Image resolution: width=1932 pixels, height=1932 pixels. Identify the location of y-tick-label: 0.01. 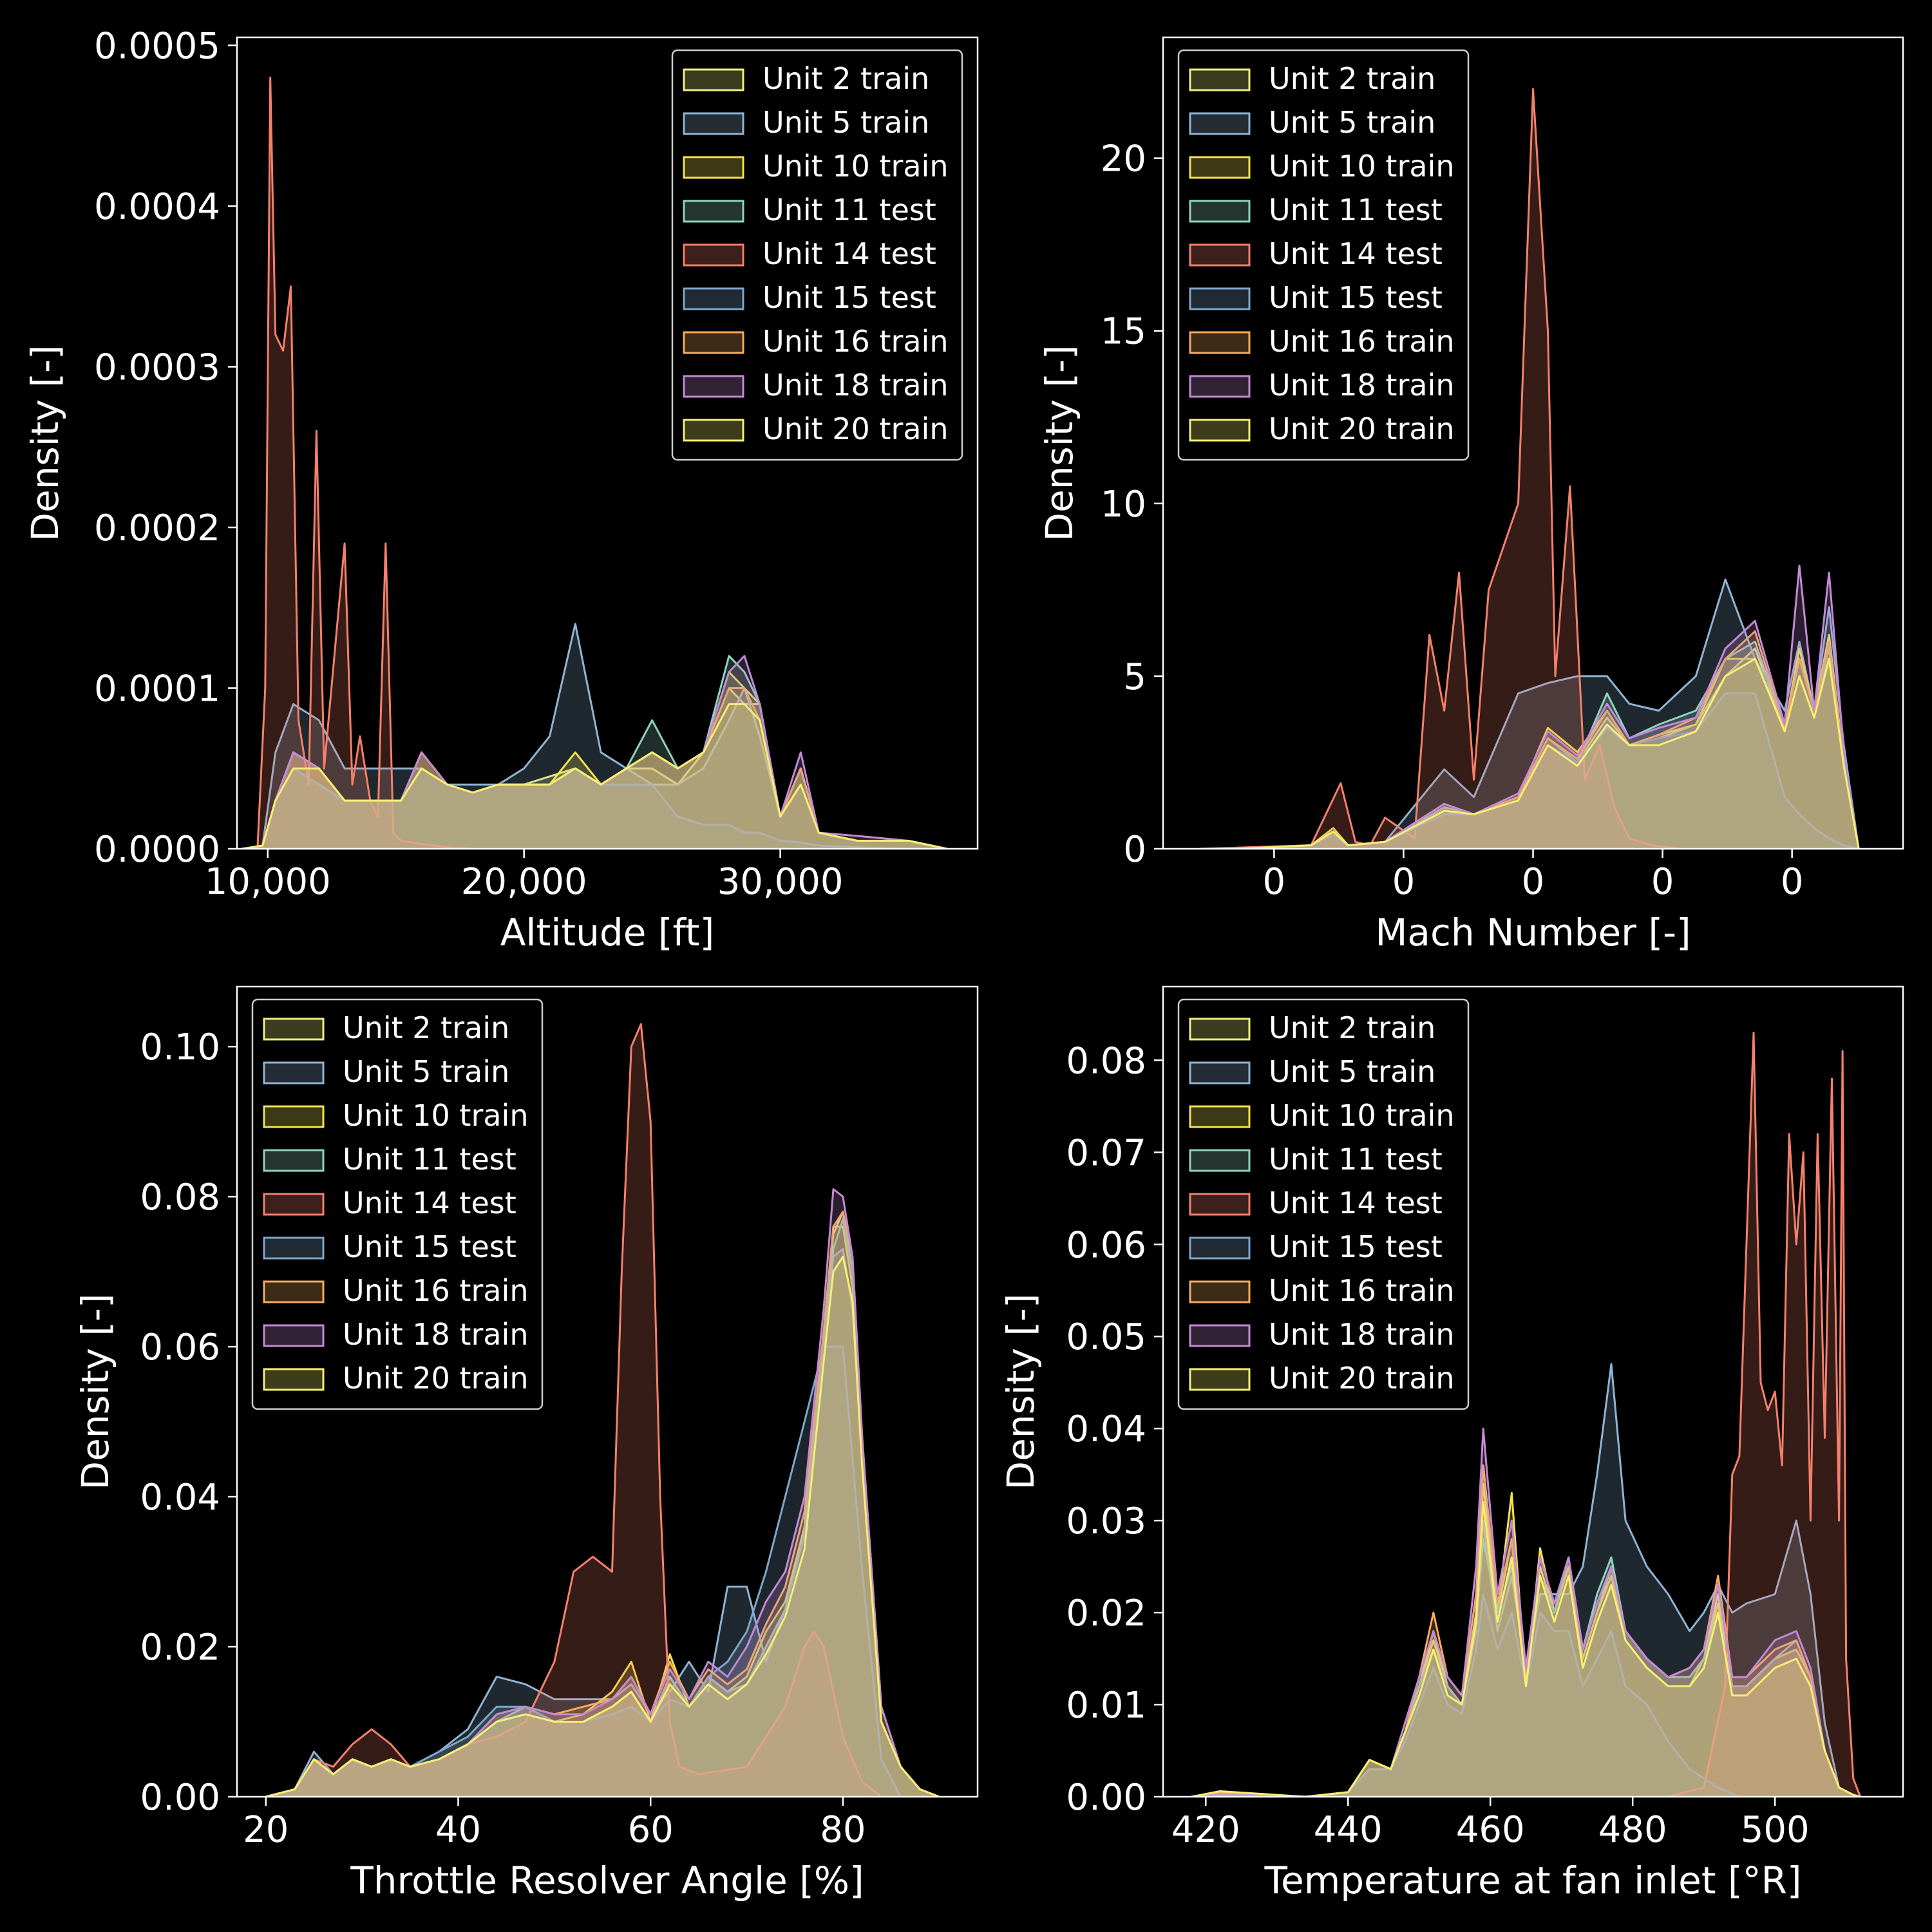
(1106, 1706).